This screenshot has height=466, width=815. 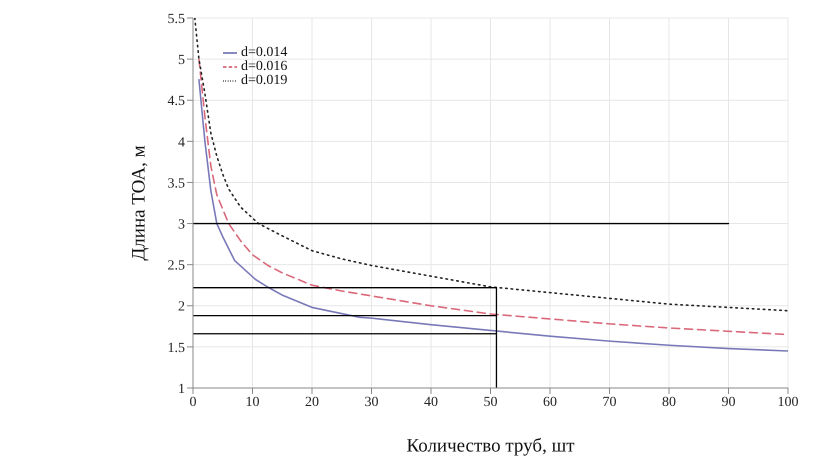 I want to click on y-tick-label: 3, so click(x=181, y=225).